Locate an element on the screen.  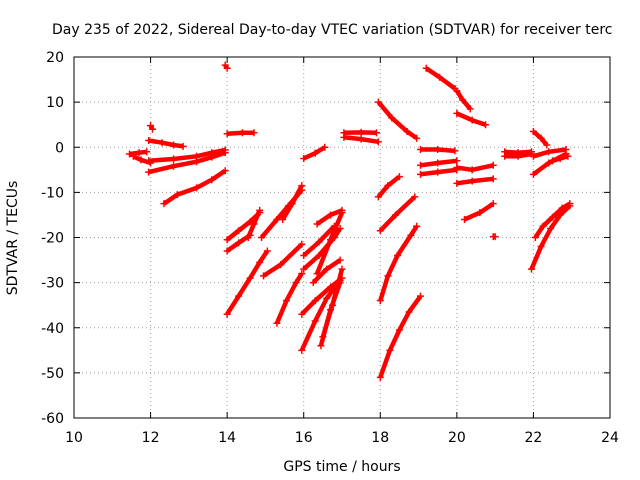
x-tick-label: 12 is located at coordinates (151, 438).